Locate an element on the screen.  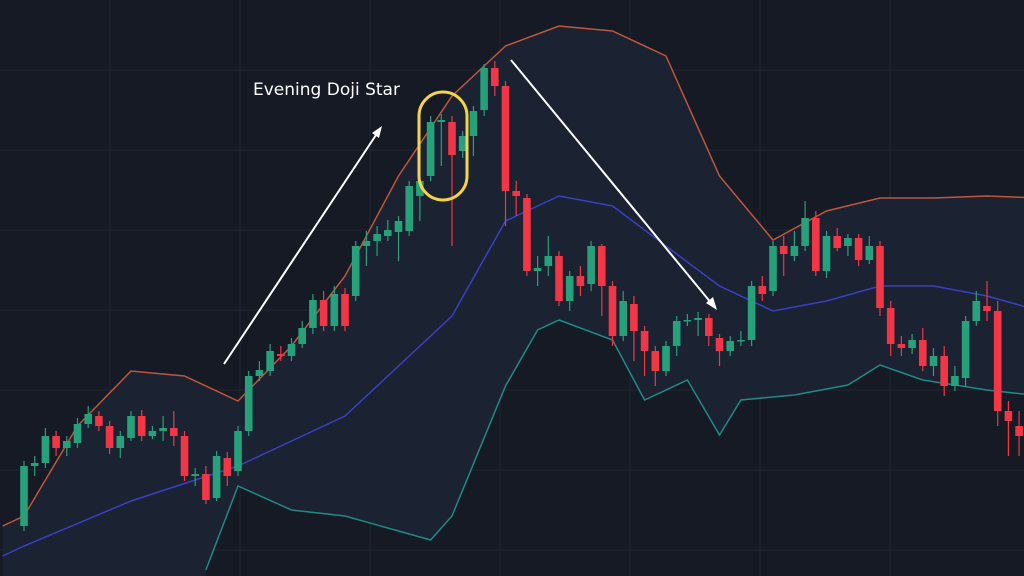
up-arrow-head is located at coordinates (377, 132).